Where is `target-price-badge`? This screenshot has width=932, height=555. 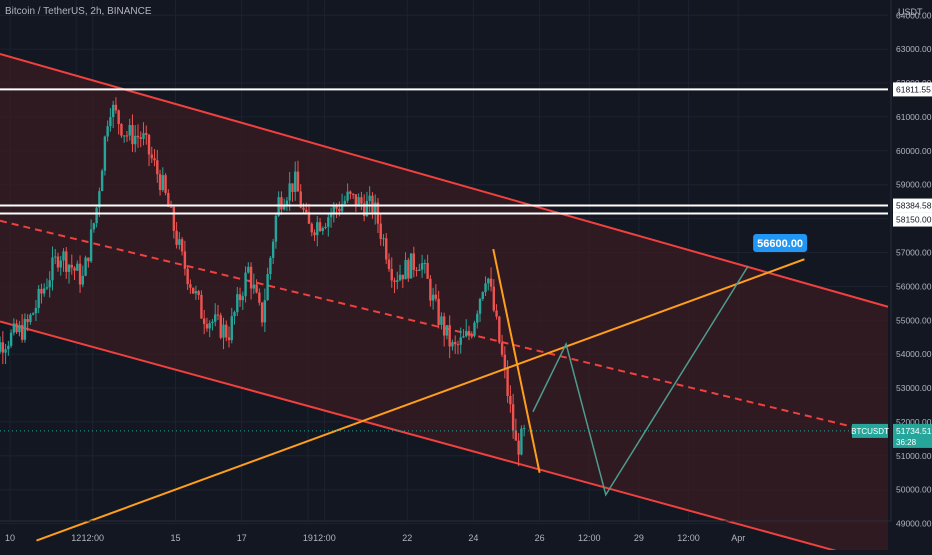 target-price-badge is located at coordinates (780, 243).